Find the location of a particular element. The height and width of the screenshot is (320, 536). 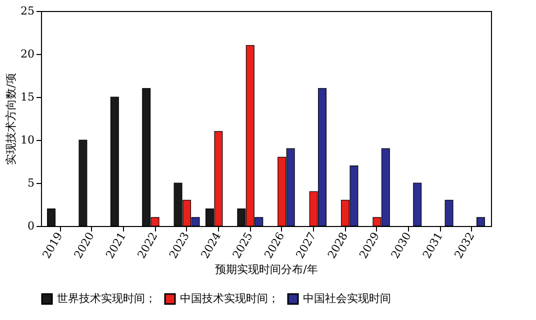

legend-label: 中国技术实现时间； is located at coordinates (229, 298).